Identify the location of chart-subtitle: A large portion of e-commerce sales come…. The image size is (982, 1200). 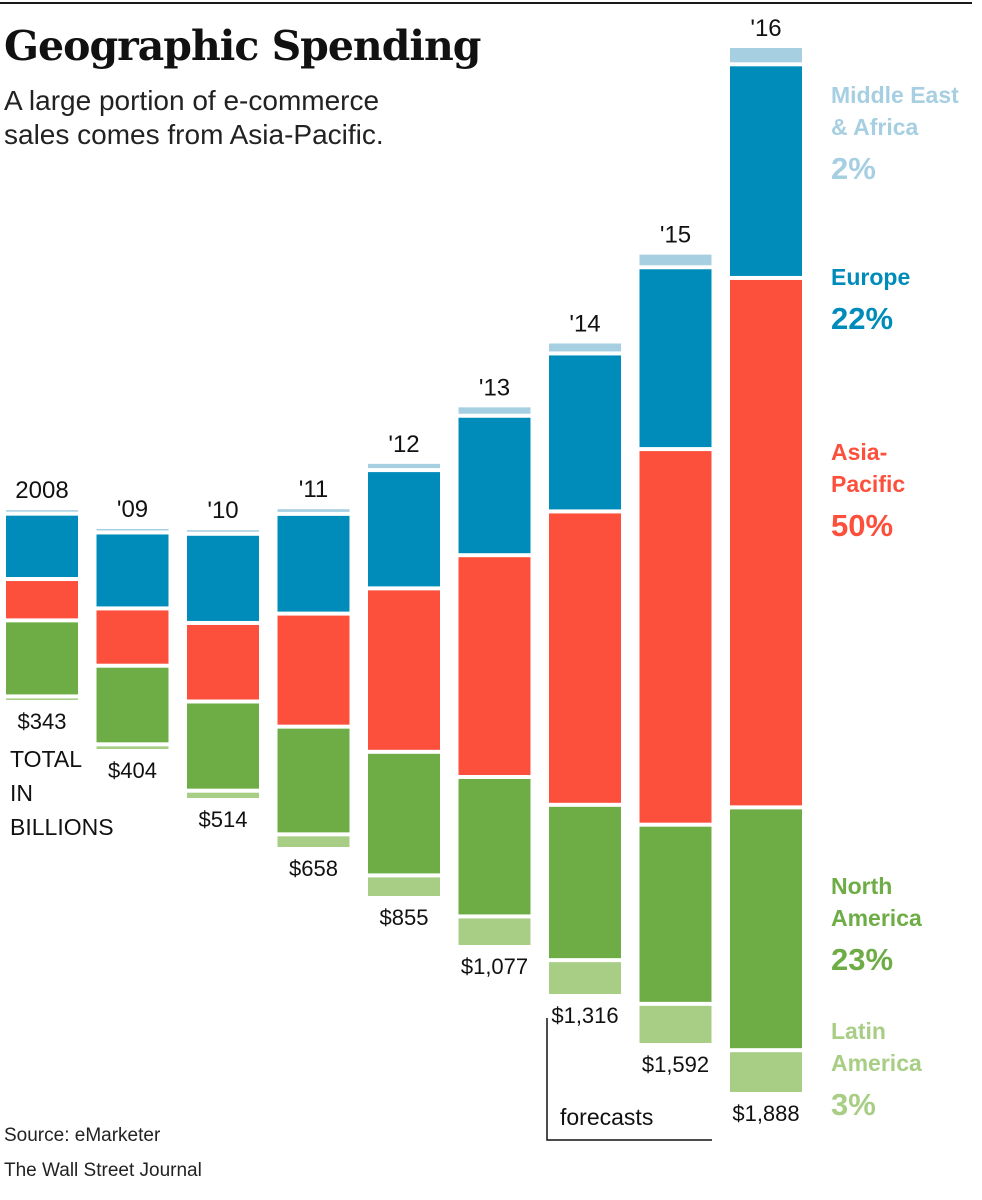
(194, 117).